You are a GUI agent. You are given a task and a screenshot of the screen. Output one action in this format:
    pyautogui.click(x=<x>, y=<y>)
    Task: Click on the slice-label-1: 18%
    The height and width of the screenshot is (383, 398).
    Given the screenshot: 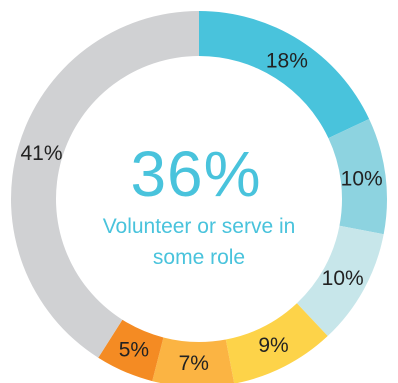 What is the action you would take?
    pyautogui.click(x=287, y=61)
    